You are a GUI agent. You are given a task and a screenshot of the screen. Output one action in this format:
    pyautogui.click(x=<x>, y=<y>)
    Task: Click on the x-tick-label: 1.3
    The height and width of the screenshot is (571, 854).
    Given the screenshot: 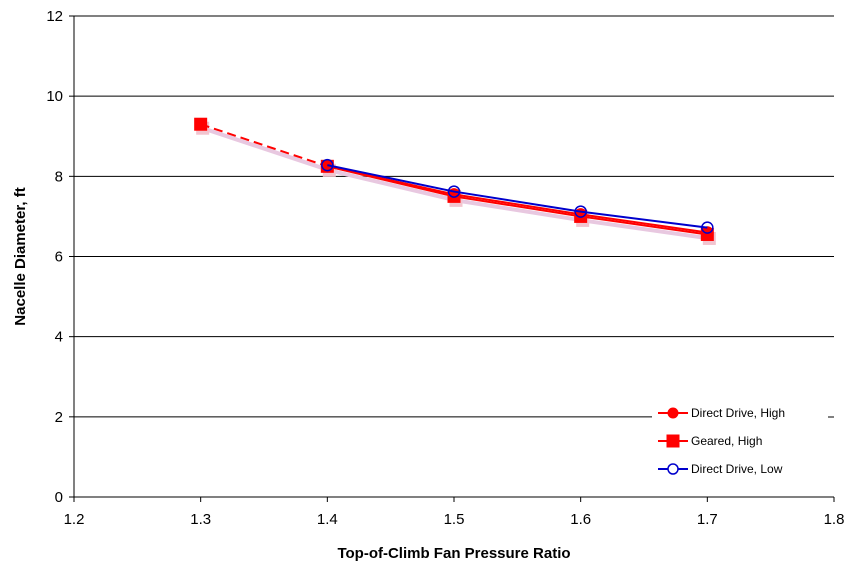 What is the action you would take?
    pyautogui.click(x=200, y=519)
    